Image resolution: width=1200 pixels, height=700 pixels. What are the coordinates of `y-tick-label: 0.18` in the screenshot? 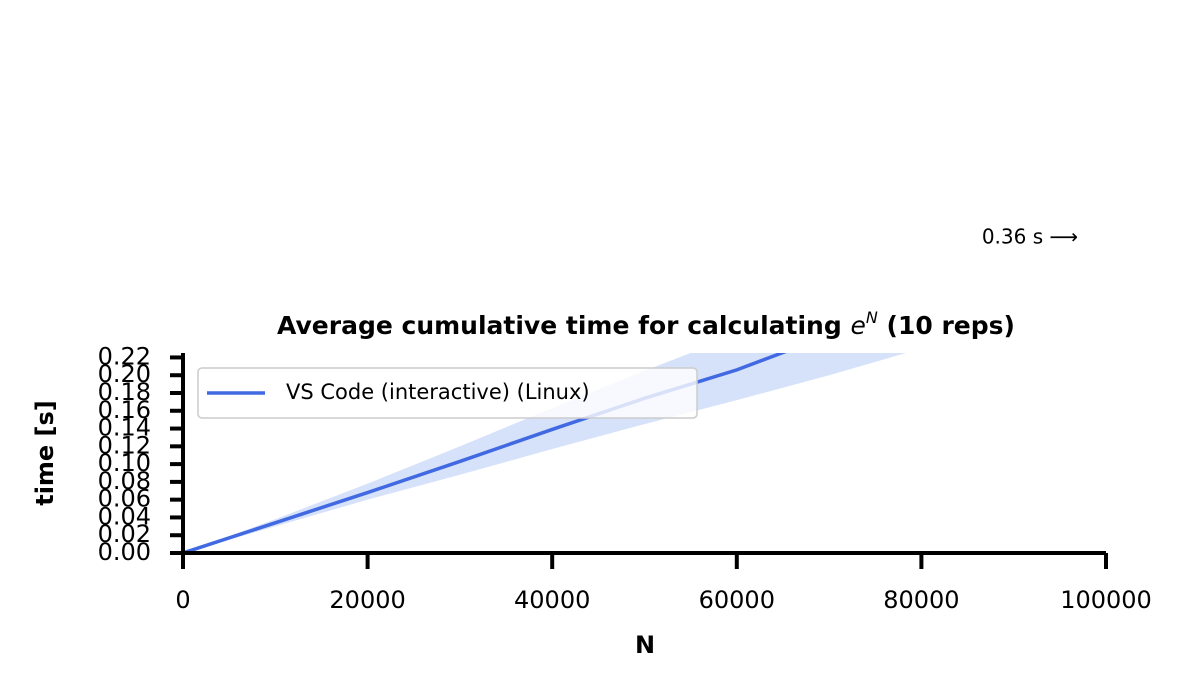 It's located at (124, 392).